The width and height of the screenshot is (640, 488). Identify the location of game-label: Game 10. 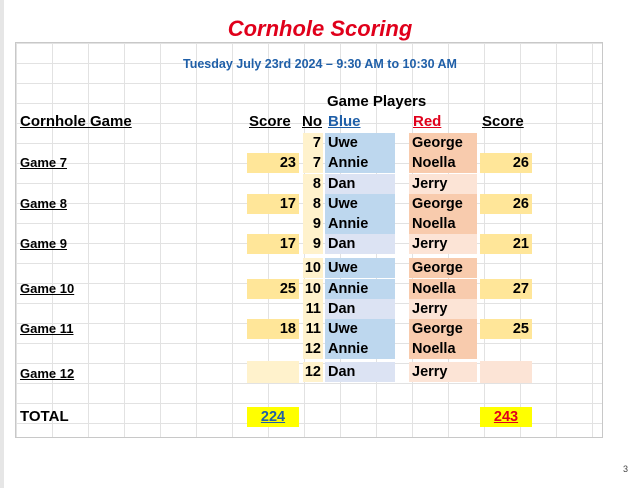
(47, 288).